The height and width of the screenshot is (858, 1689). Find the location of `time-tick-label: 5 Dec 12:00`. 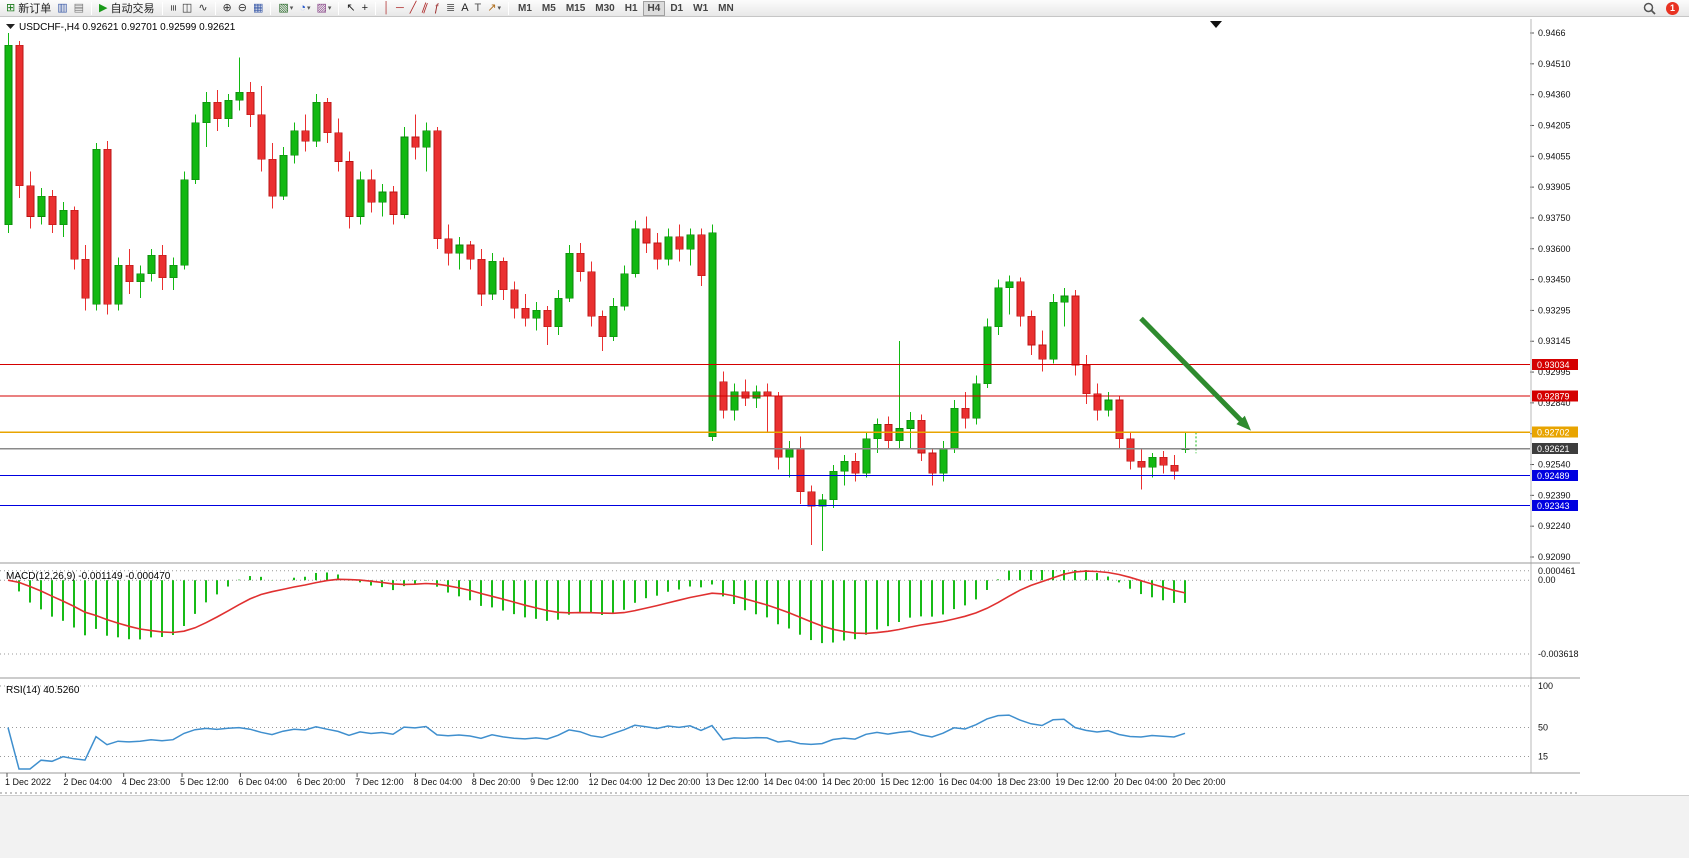

time-tick-label: 5 Dec 12:00 is located at coordinates (204, 782).